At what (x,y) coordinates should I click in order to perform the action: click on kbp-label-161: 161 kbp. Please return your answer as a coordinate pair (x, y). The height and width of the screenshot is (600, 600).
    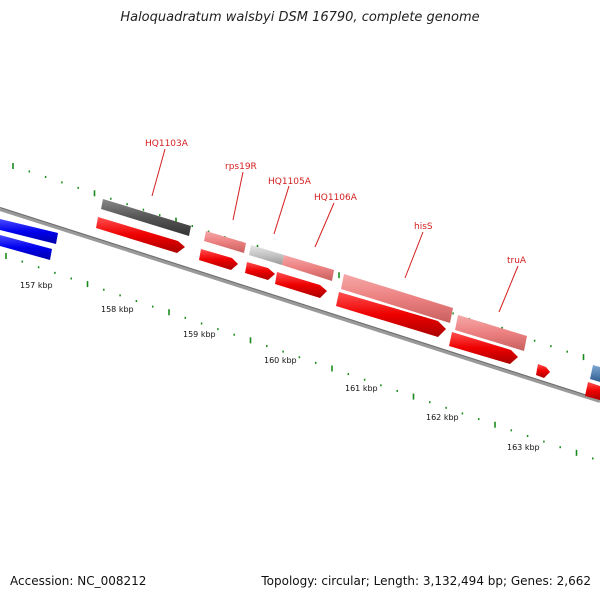
    Looking at the image, I should click on (361, 388).